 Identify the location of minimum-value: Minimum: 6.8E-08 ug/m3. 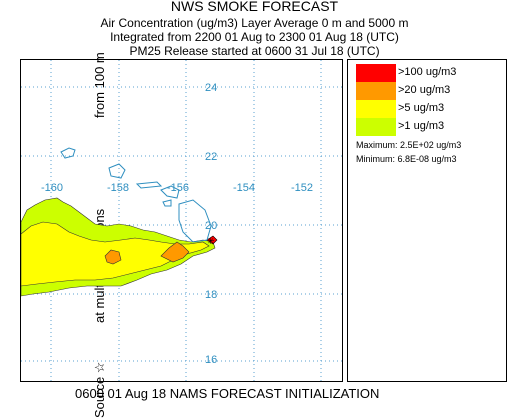
(406, 159).